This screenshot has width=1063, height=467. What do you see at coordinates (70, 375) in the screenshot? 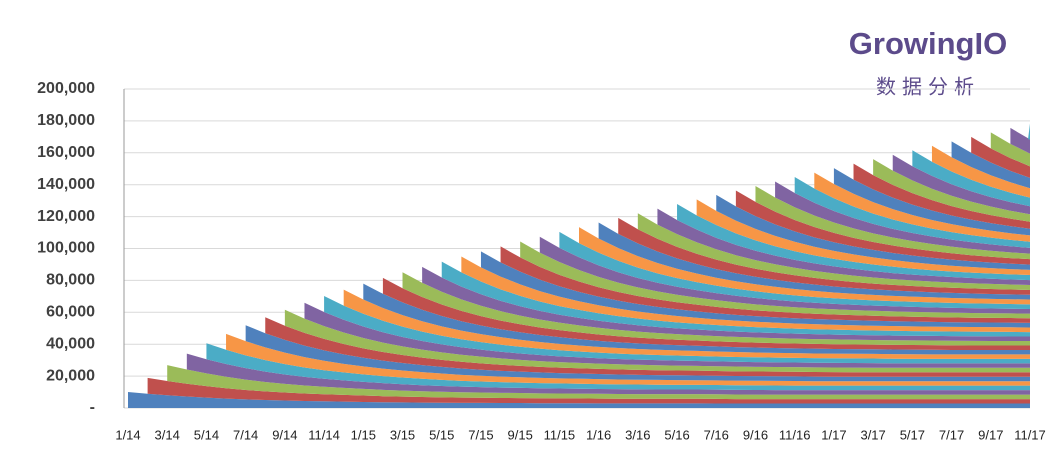
I see `y-tick-label: 20,000` at bounding box center [70, 375].